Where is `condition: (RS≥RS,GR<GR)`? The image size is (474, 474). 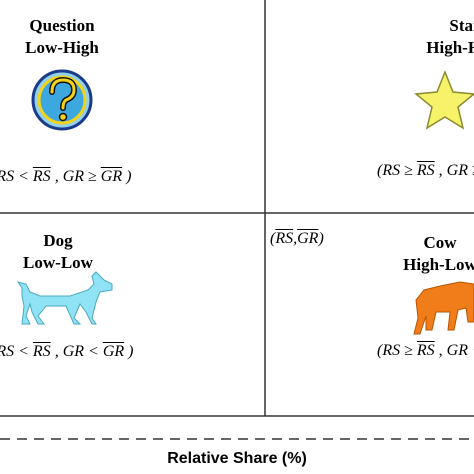
condition: (RS≥RS,GR<GR) is located at coordinates (425, 351).